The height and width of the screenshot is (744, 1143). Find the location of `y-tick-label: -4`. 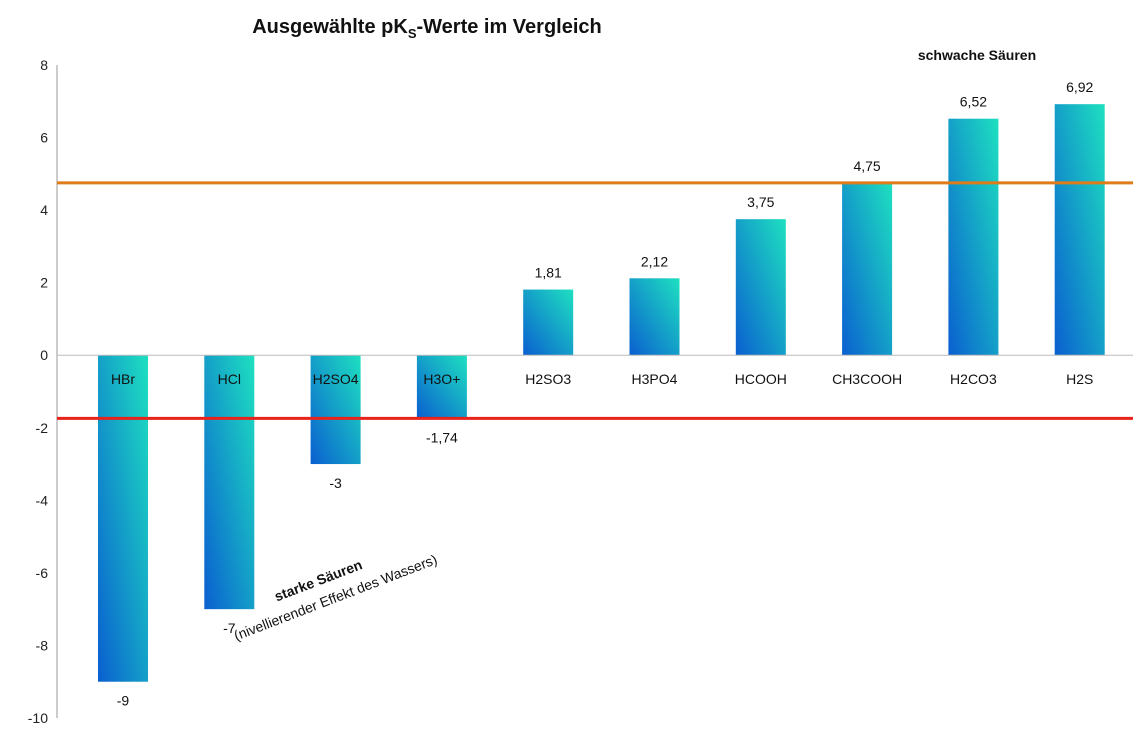

y-tick-label: -4 is located at coordinates (42, 500).